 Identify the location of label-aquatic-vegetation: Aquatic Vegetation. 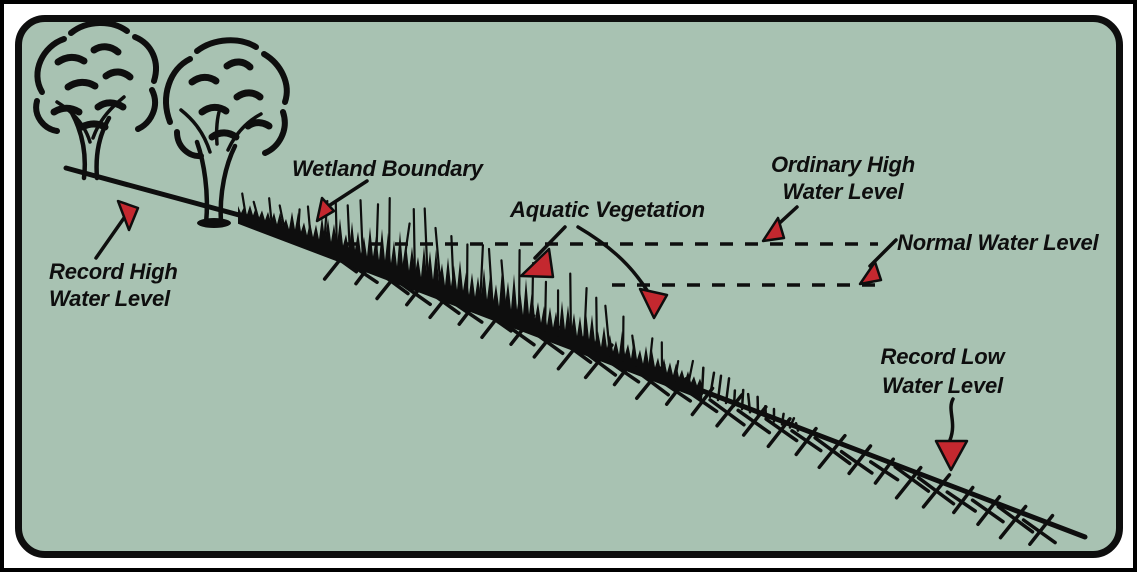
(607, 209).